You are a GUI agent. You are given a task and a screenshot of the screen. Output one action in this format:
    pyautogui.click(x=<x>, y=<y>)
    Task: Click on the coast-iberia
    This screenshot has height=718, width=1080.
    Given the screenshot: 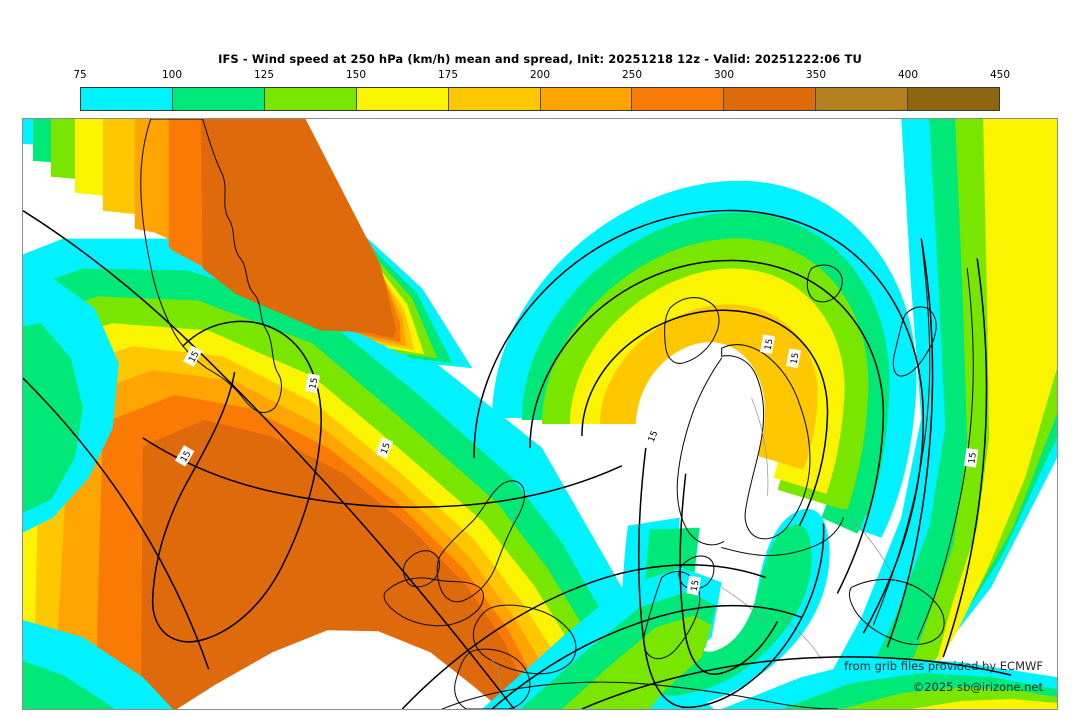 What is the action you would take?
    pyautogui.click(x=492, y=678)
    